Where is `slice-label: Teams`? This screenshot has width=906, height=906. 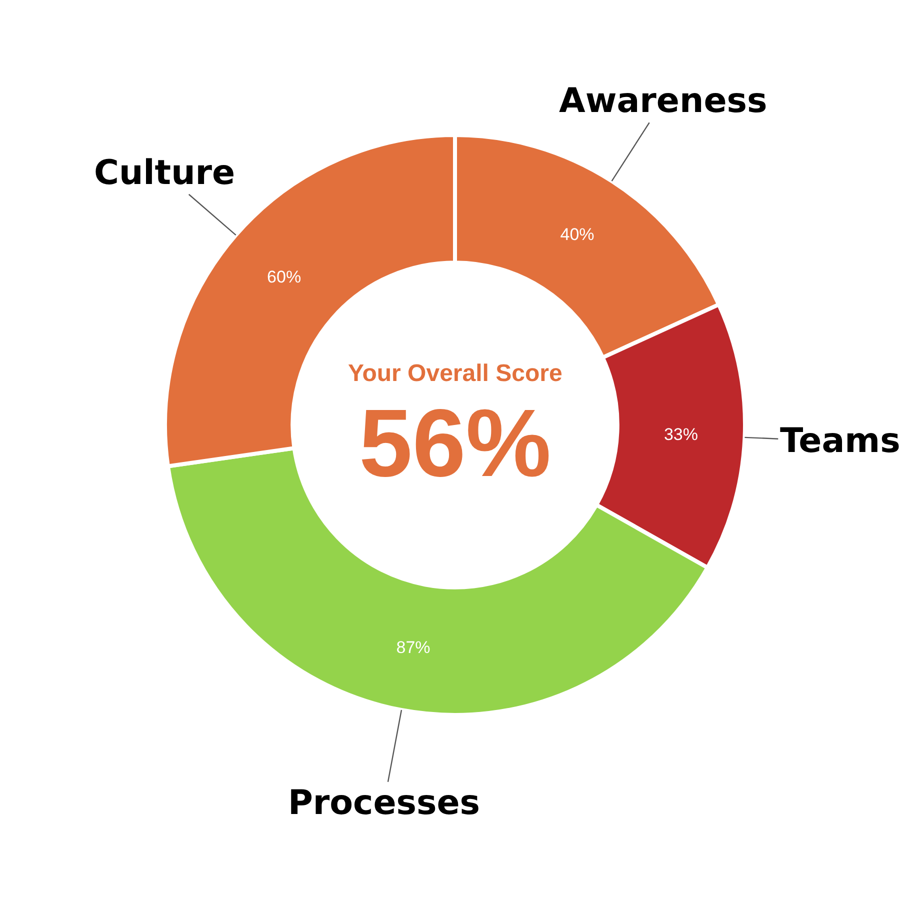 slice-label: Teams is located at coordinates (840, 441).